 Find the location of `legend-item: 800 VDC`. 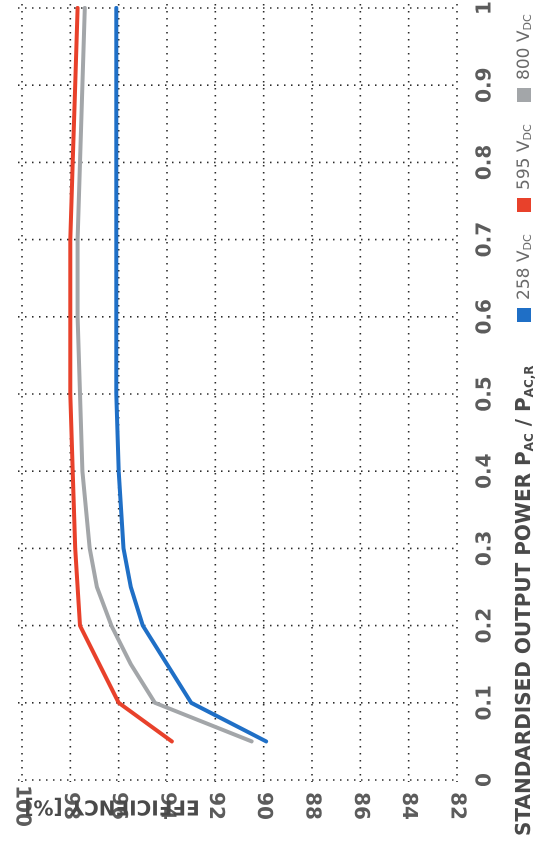

legend-item: 800 VDC is located at coordinates (524, 58).